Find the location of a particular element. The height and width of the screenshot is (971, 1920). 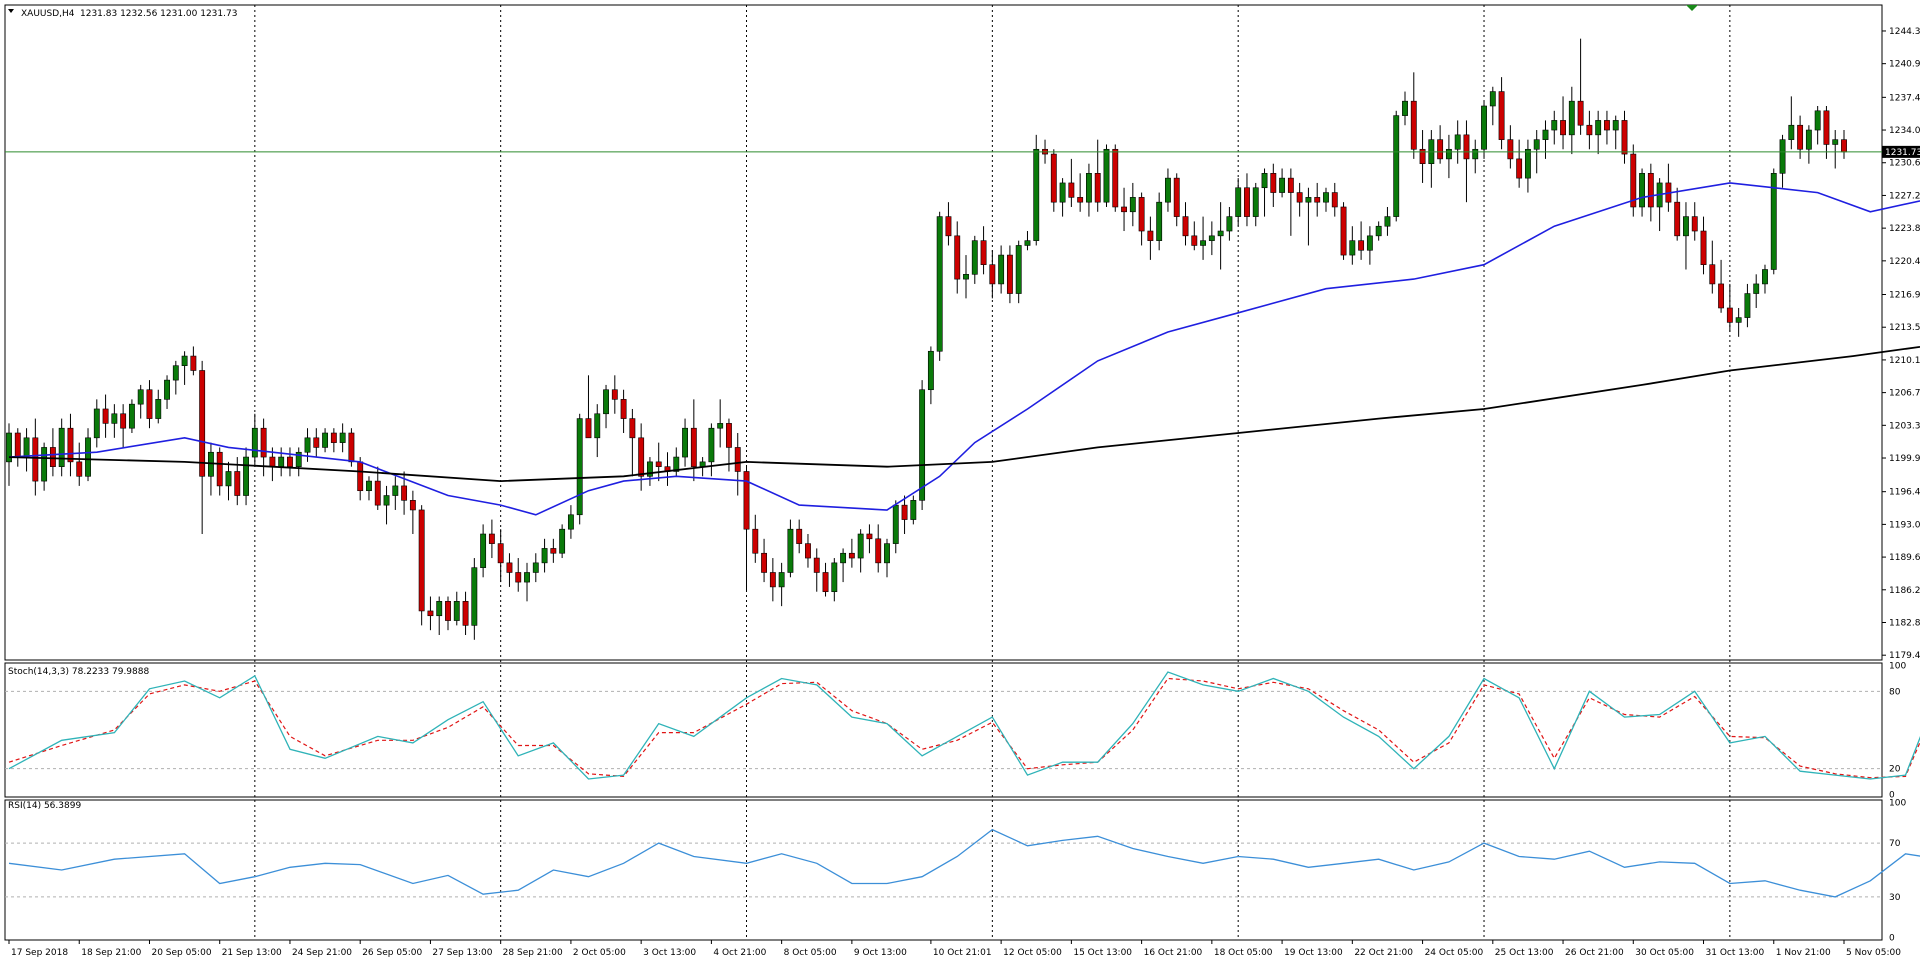

rsi-level-label: 100 is located at coordinates (1897, 804).